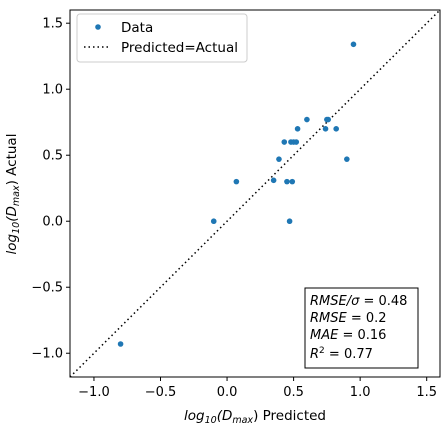 The image size is (447, 430). Describe the element at coordinates (348, 335) in the screenshot. I see `stats-mae: MAE = 0.16` at that location.